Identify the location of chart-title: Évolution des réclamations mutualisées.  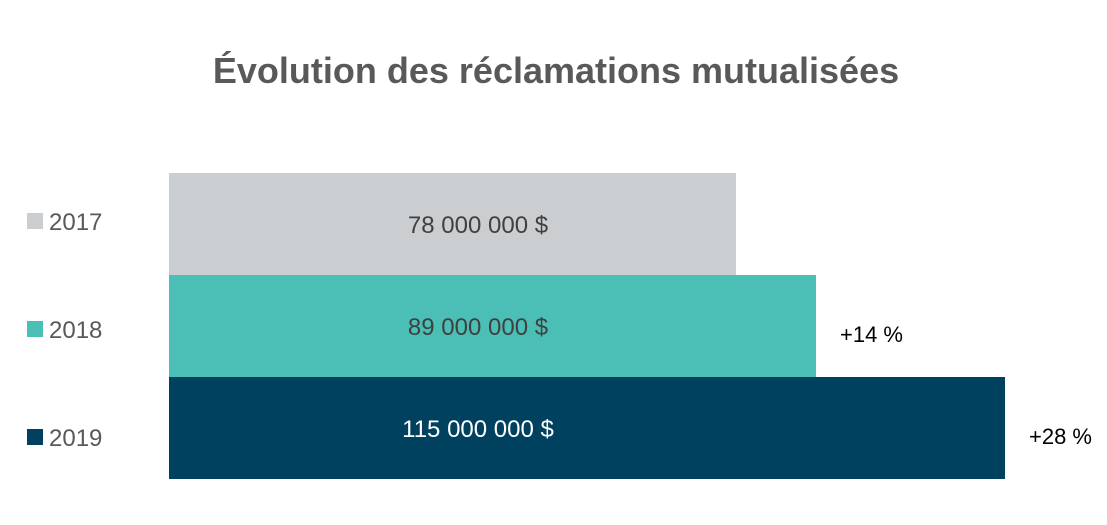
(556, 70).